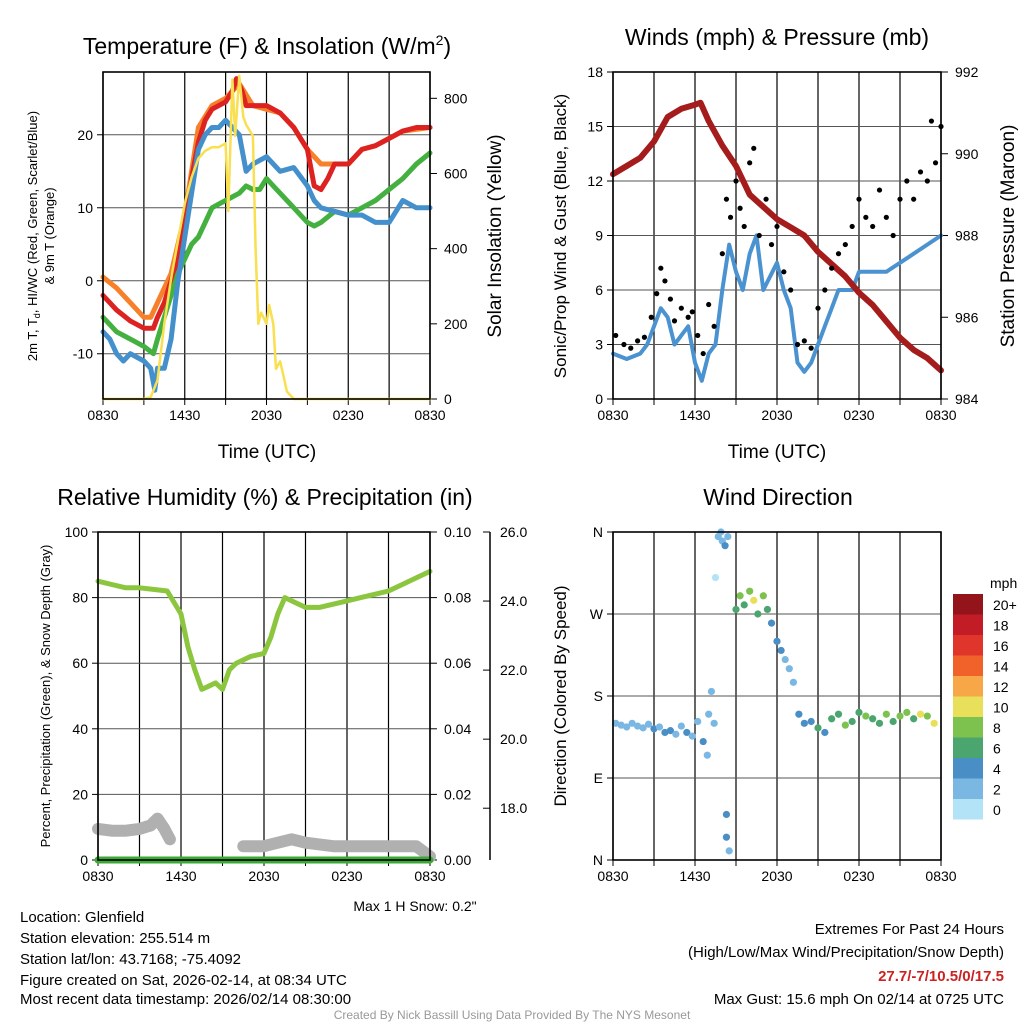 The height and width of the screenshot is (1029, 1024). I want to click on series-wc, so click(266, 255).